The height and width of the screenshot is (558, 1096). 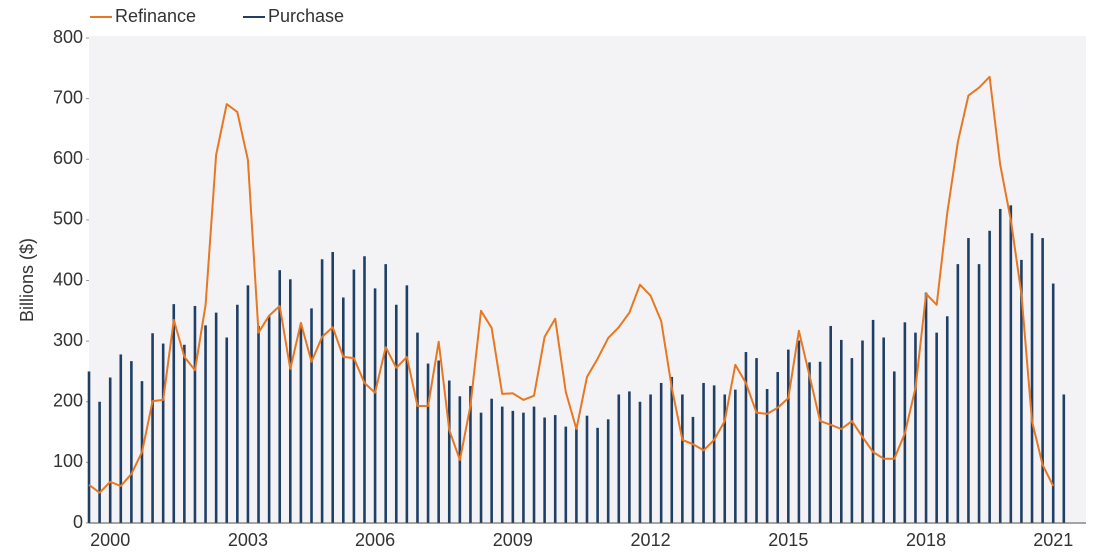 I want to click on y-tick-label: 600, so click(x=68, y=158).